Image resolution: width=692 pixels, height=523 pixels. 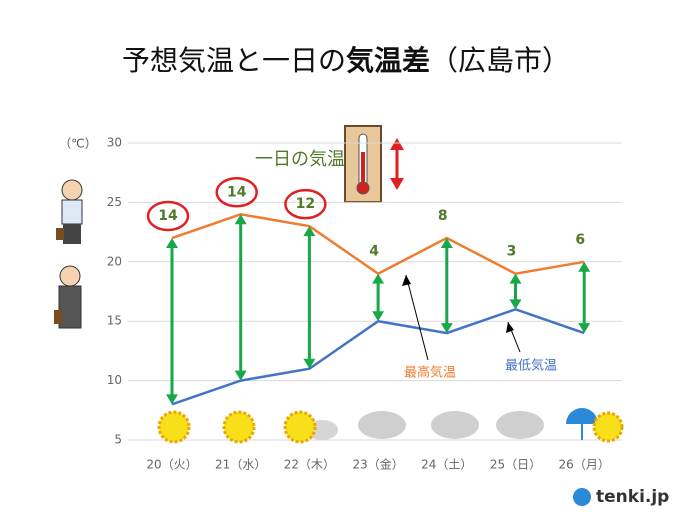 What do you see at coordinates (309, 465) in the screenshot?
I see `x-tick-label: 22（木）` at bounding box center [309, 465].